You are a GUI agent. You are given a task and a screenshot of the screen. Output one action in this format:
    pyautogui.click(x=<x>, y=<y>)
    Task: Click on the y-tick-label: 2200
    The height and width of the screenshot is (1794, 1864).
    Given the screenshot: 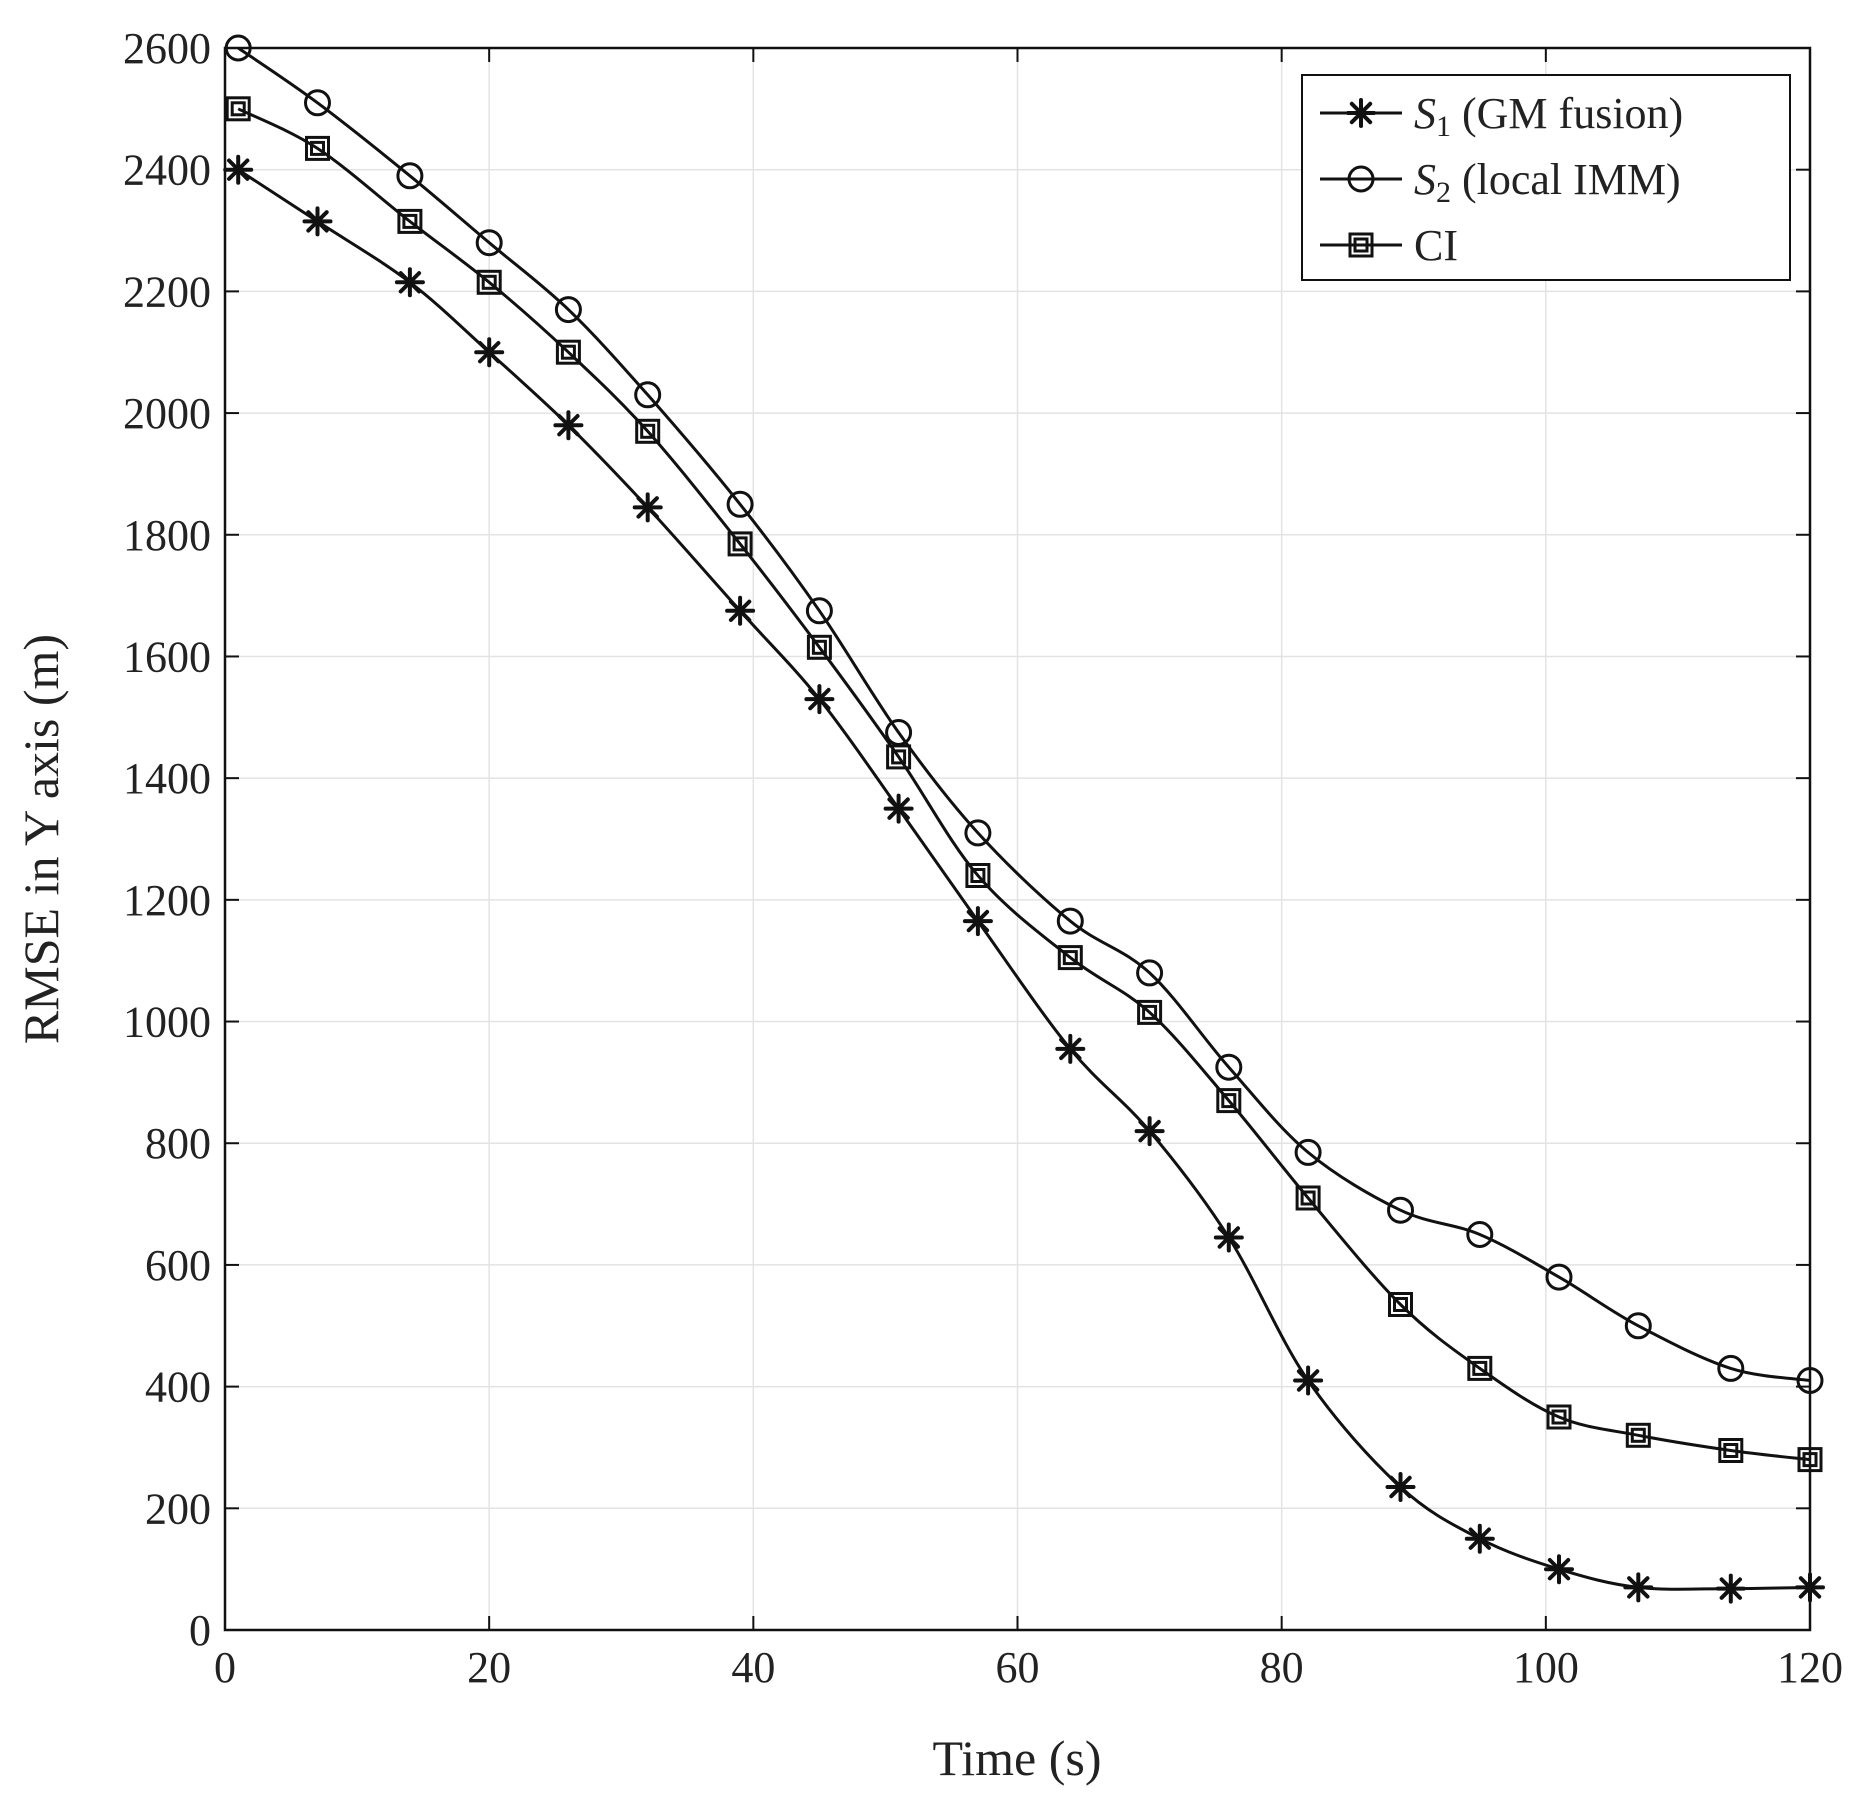 What is the action you would take?
    pyautogui.click(x=167, y=291)
    